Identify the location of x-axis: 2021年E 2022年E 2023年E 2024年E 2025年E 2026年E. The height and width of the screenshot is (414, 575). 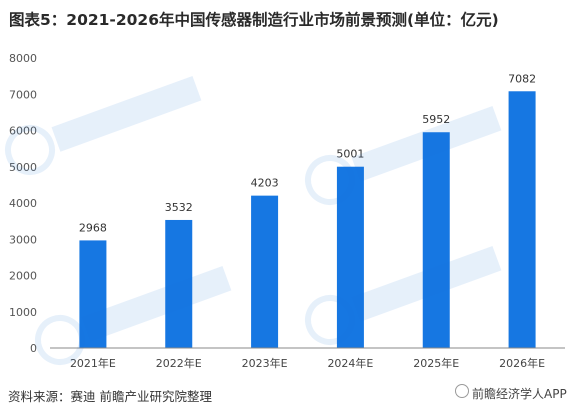
(307, 358).